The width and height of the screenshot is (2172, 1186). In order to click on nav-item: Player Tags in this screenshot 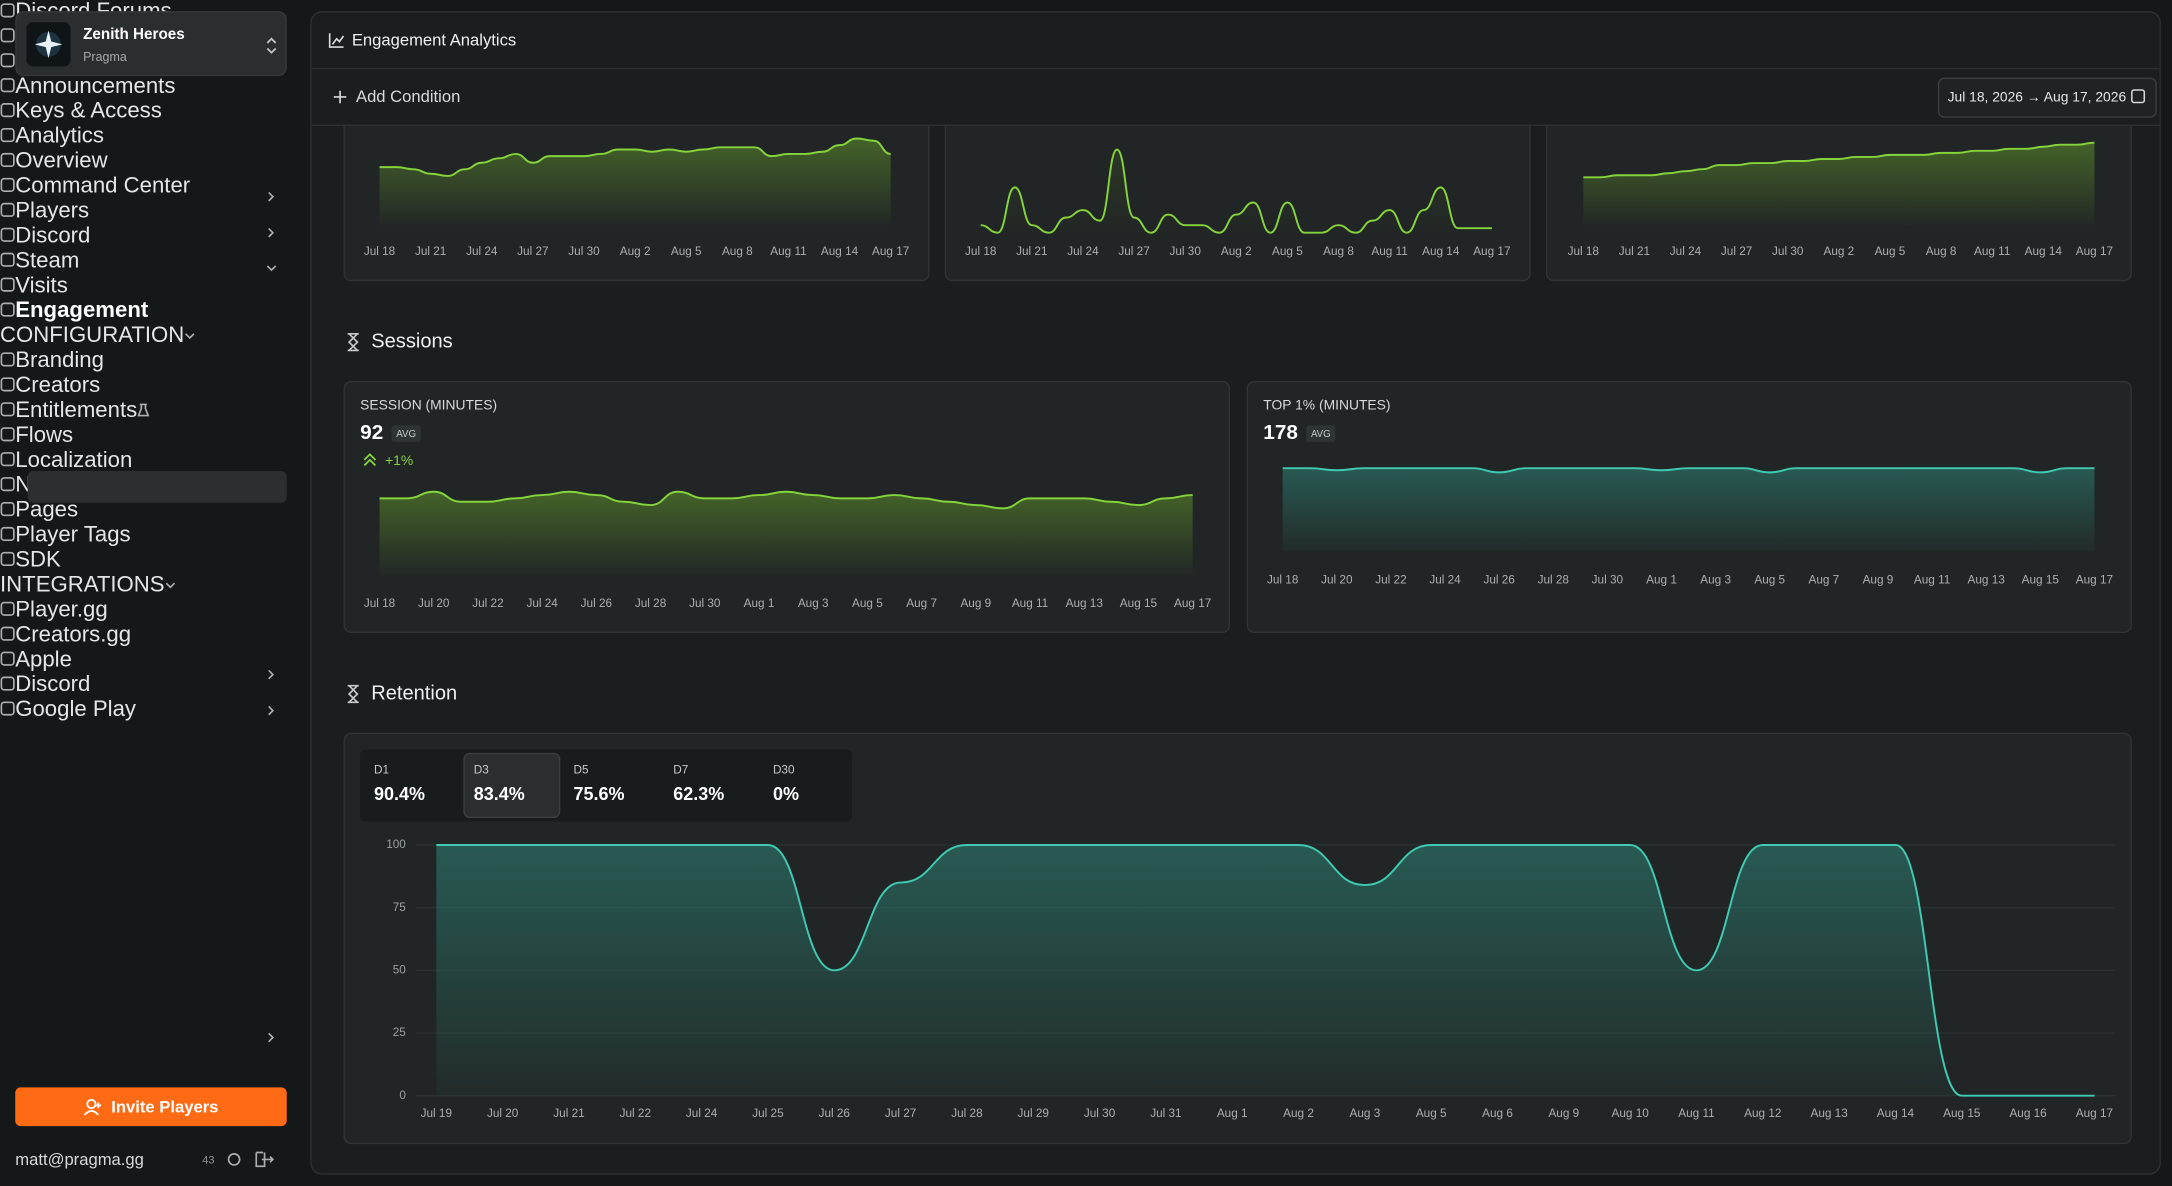, I will do `click(154, 536)`.